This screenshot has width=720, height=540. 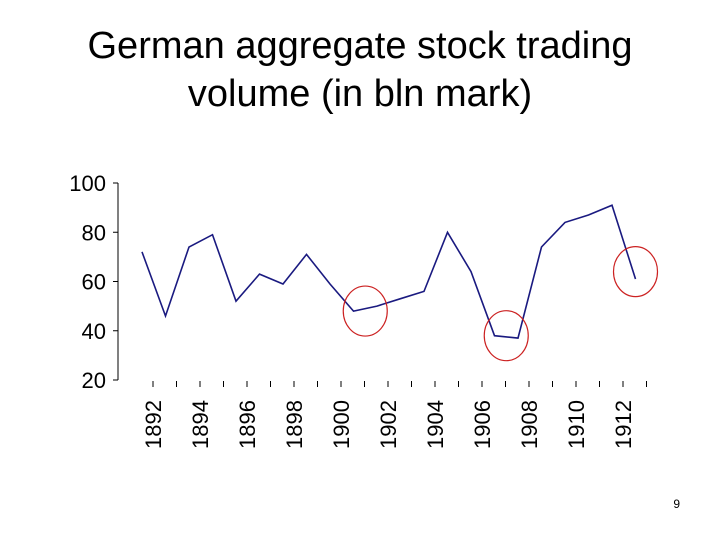 I want to click on x-tick-label: 1906, so click(x=482, y=424).